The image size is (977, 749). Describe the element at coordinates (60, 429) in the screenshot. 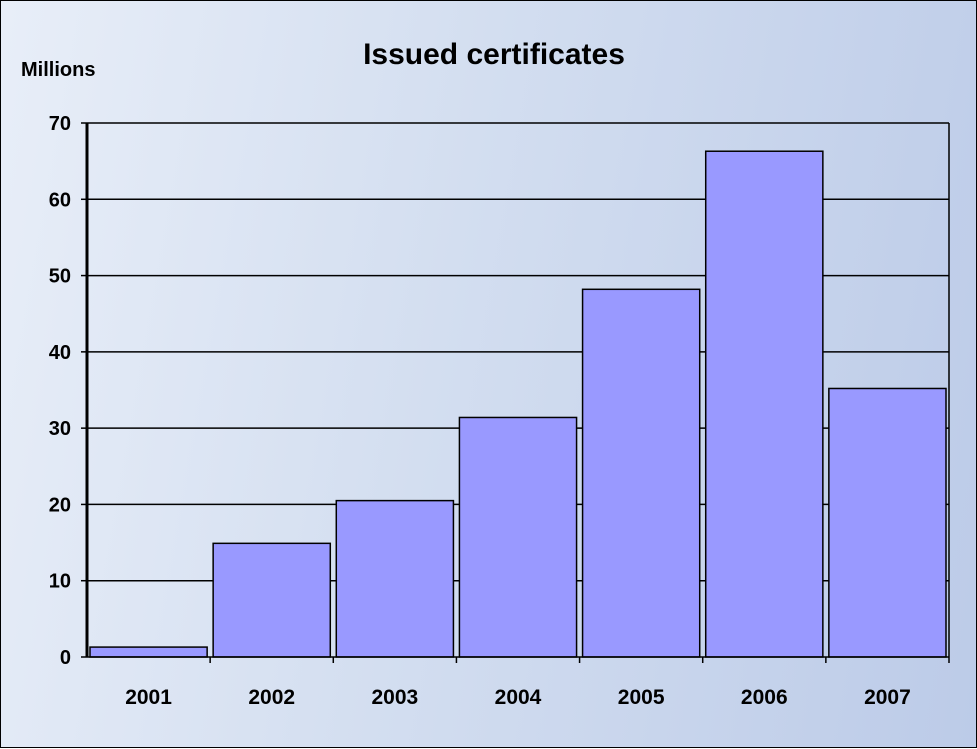

I see `y-tick-label: 30` at that location.